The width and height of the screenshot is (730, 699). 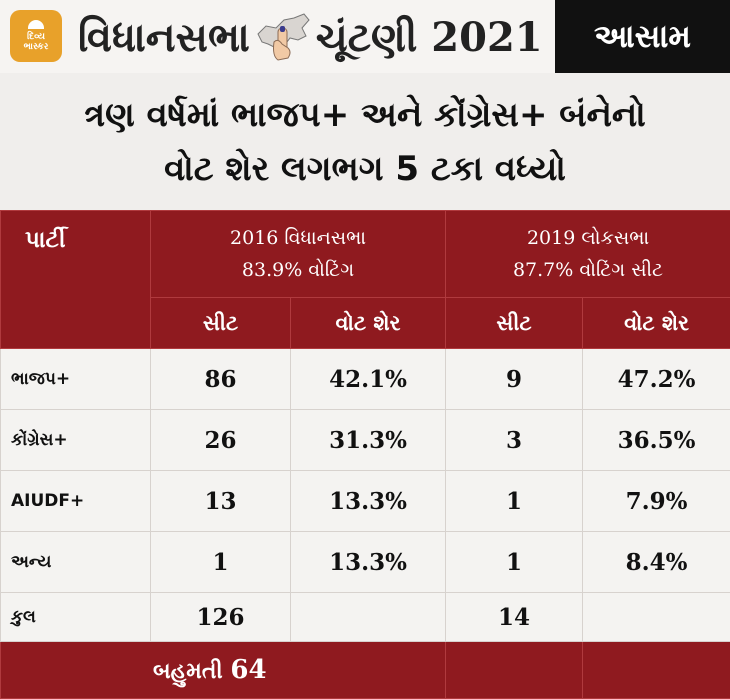 What do you see at coordinates (188, 671) in the screenshot?
I see `majority-label: બહુમતી` at bounding box center [188, 671].